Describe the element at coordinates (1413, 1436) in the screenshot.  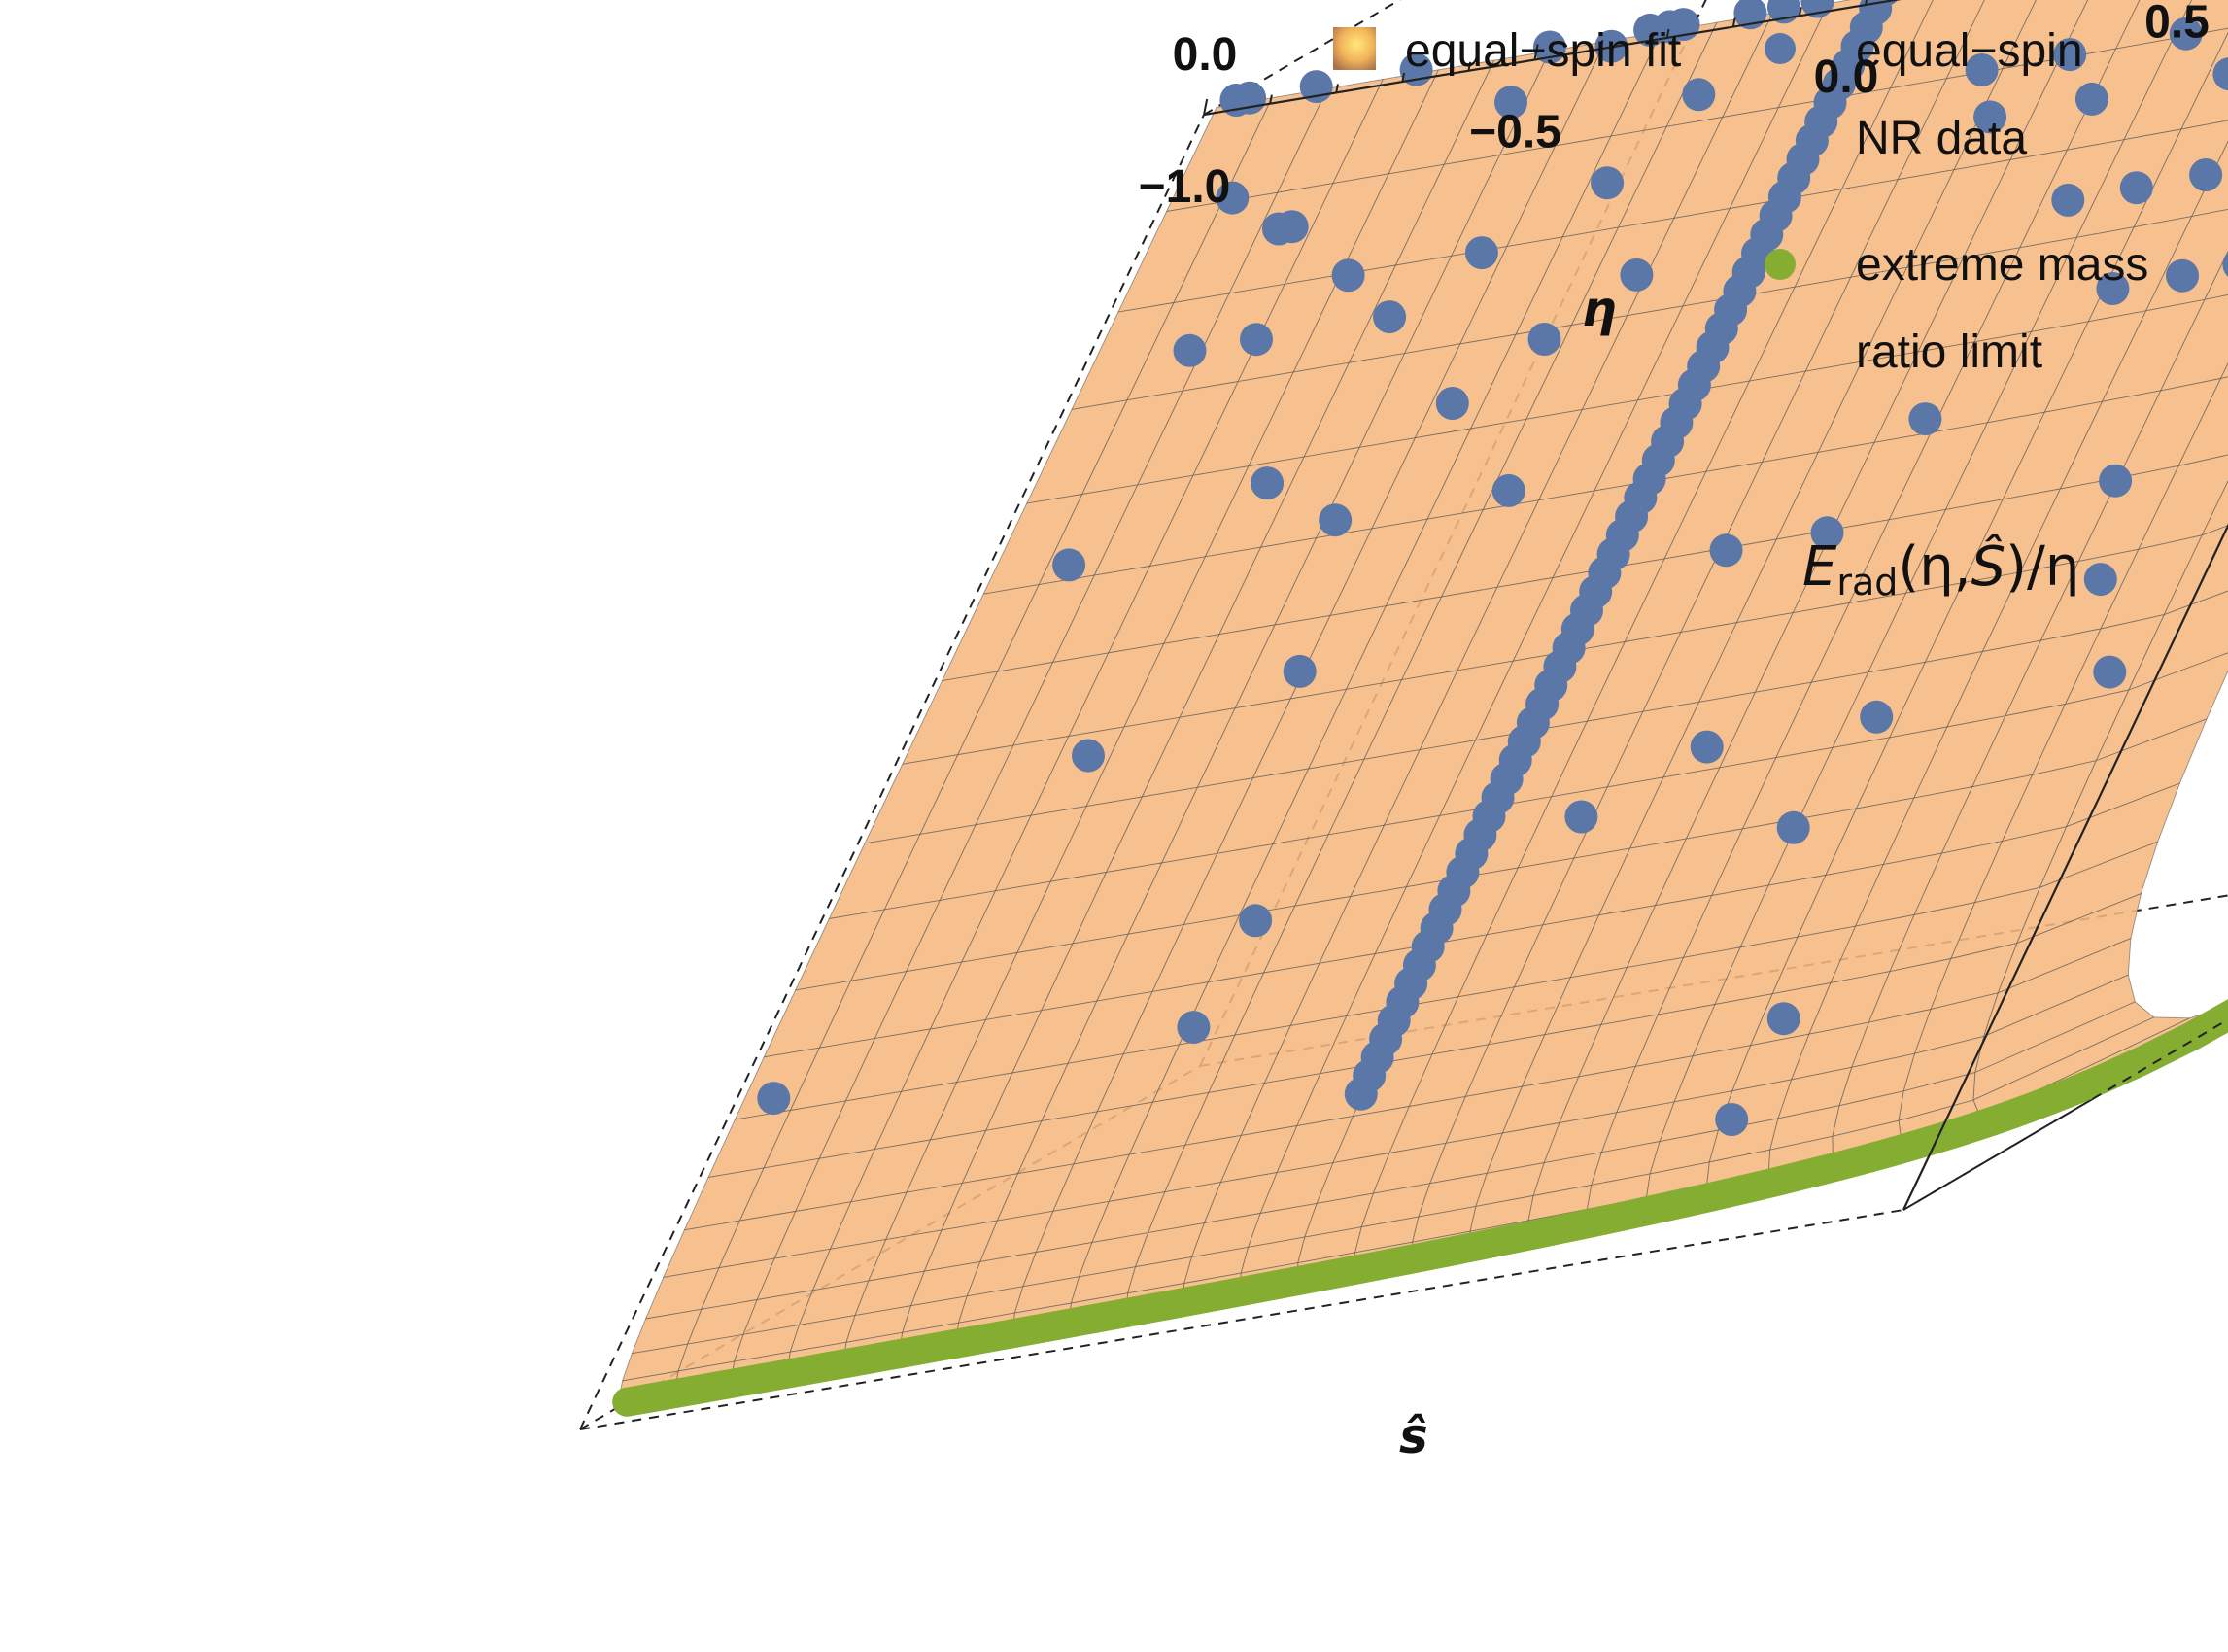
I see `s-axis-label: ŝ` at that location.